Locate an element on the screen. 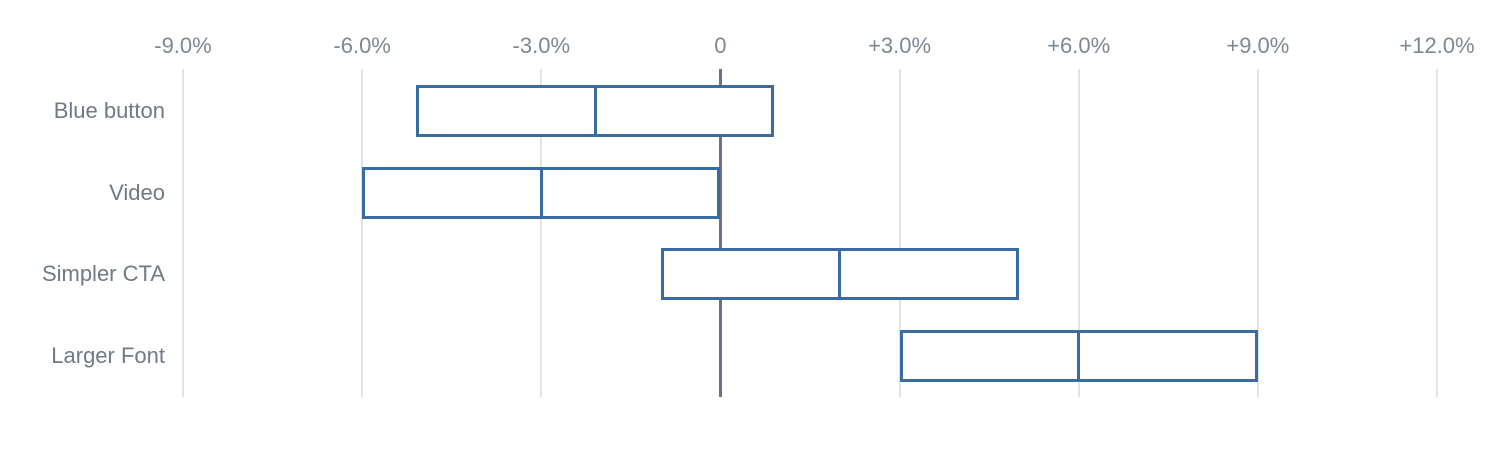 Image resolution: width=1512 pixels, height=458 pixels. category-label: Simpler CTA is located at coordinates (103, 274).